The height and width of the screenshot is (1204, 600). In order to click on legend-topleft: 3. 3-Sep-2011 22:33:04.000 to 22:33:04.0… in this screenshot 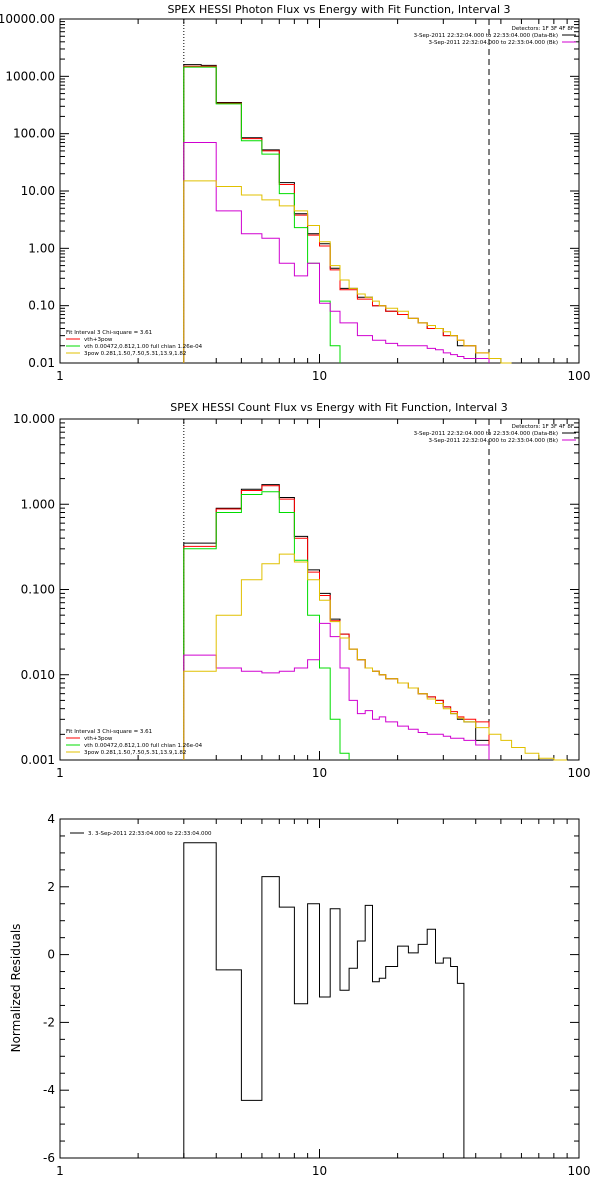, I will do `click(141, 834)`.